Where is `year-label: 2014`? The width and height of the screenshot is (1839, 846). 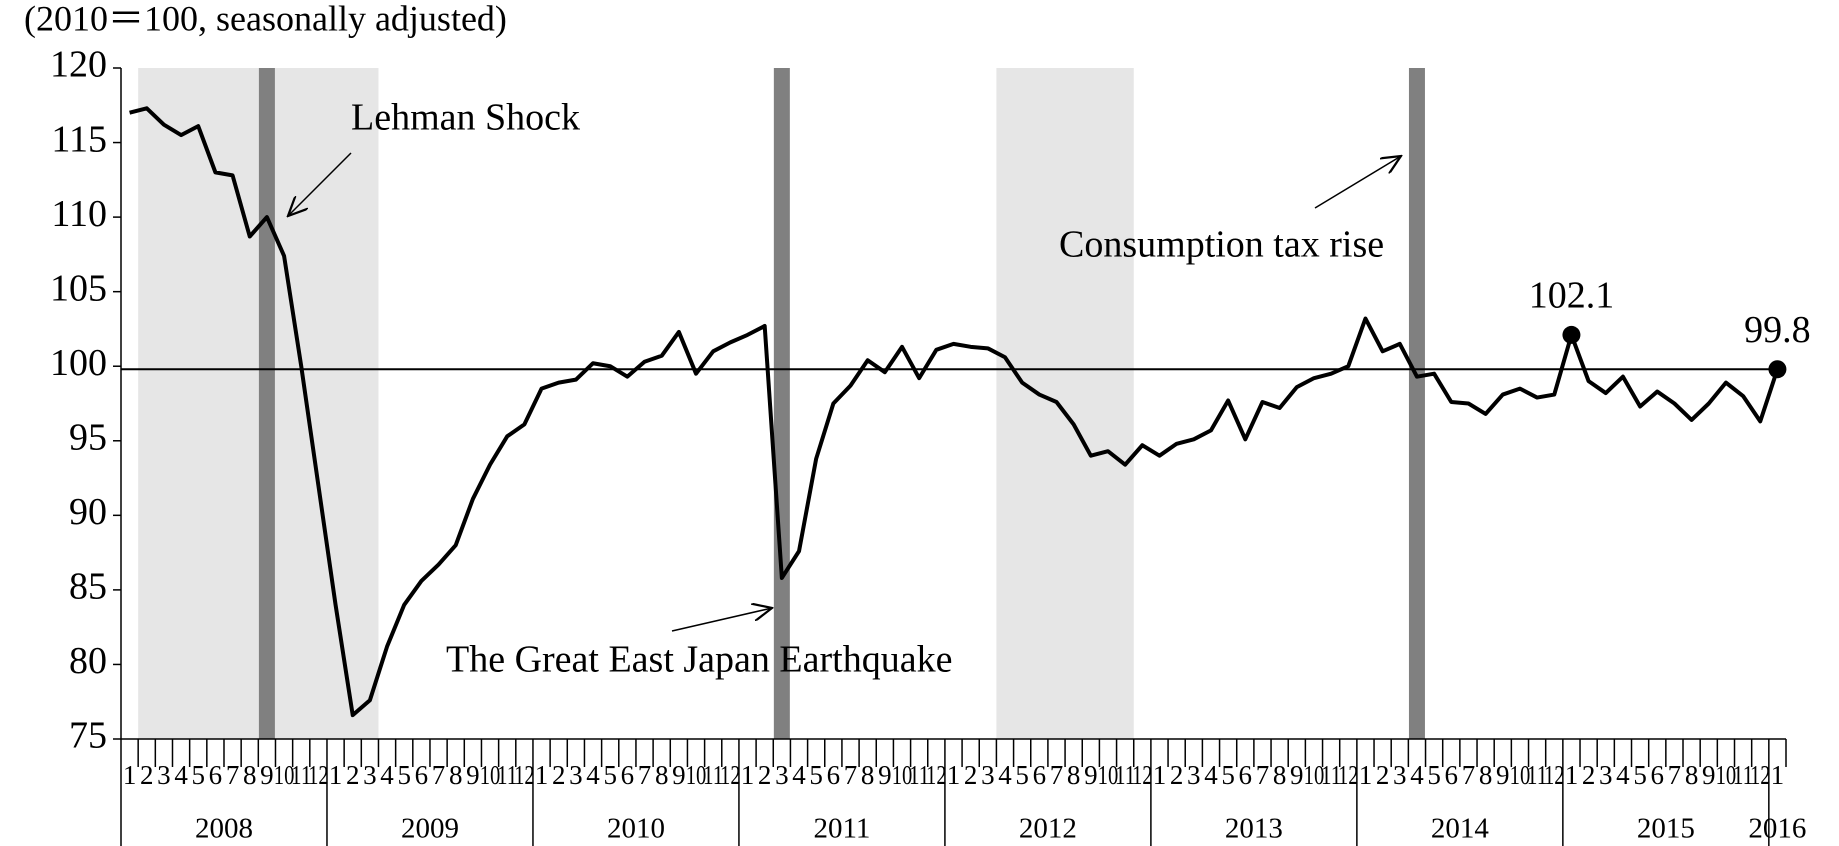 year-label: 2014 is located at coordinates (1460, 829).